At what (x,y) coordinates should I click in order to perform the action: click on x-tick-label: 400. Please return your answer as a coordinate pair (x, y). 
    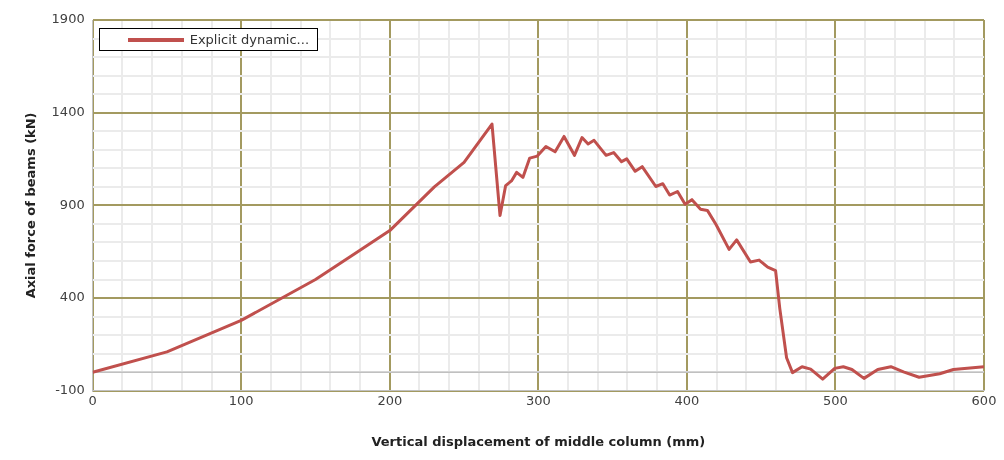
    Looking at the image, I should click on (687, 400).